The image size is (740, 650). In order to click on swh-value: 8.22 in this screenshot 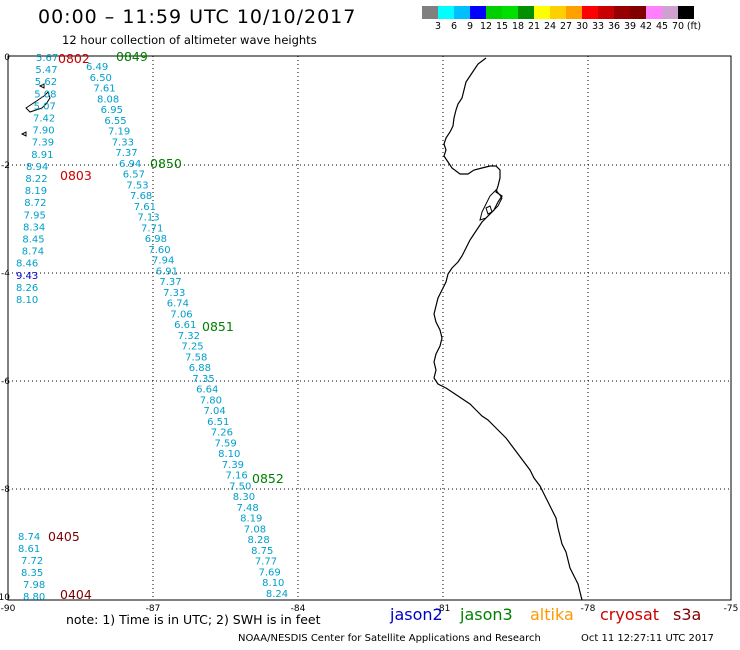, I will do `click(36, 179)`.